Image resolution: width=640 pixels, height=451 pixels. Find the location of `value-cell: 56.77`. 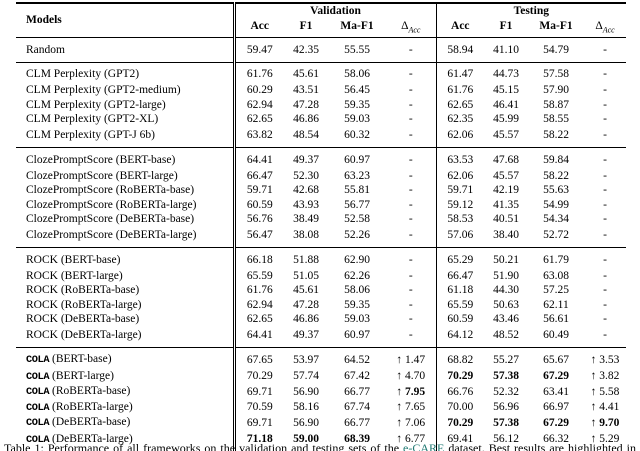

value-cell: 56.77 is located at coordinates (357, 204).